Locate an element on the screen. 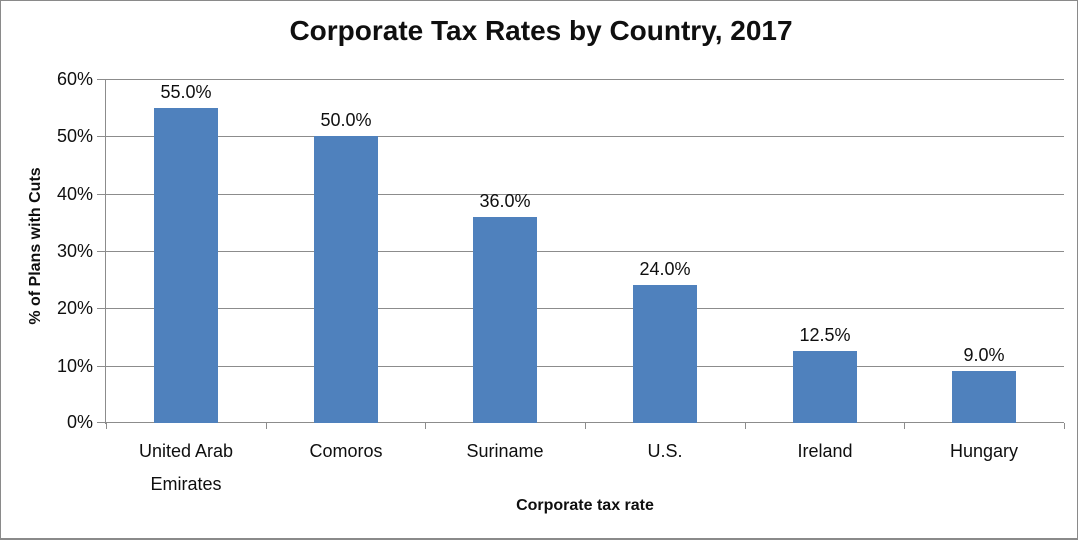  y-tick-label: 50% is located at coordinates (74, 136).